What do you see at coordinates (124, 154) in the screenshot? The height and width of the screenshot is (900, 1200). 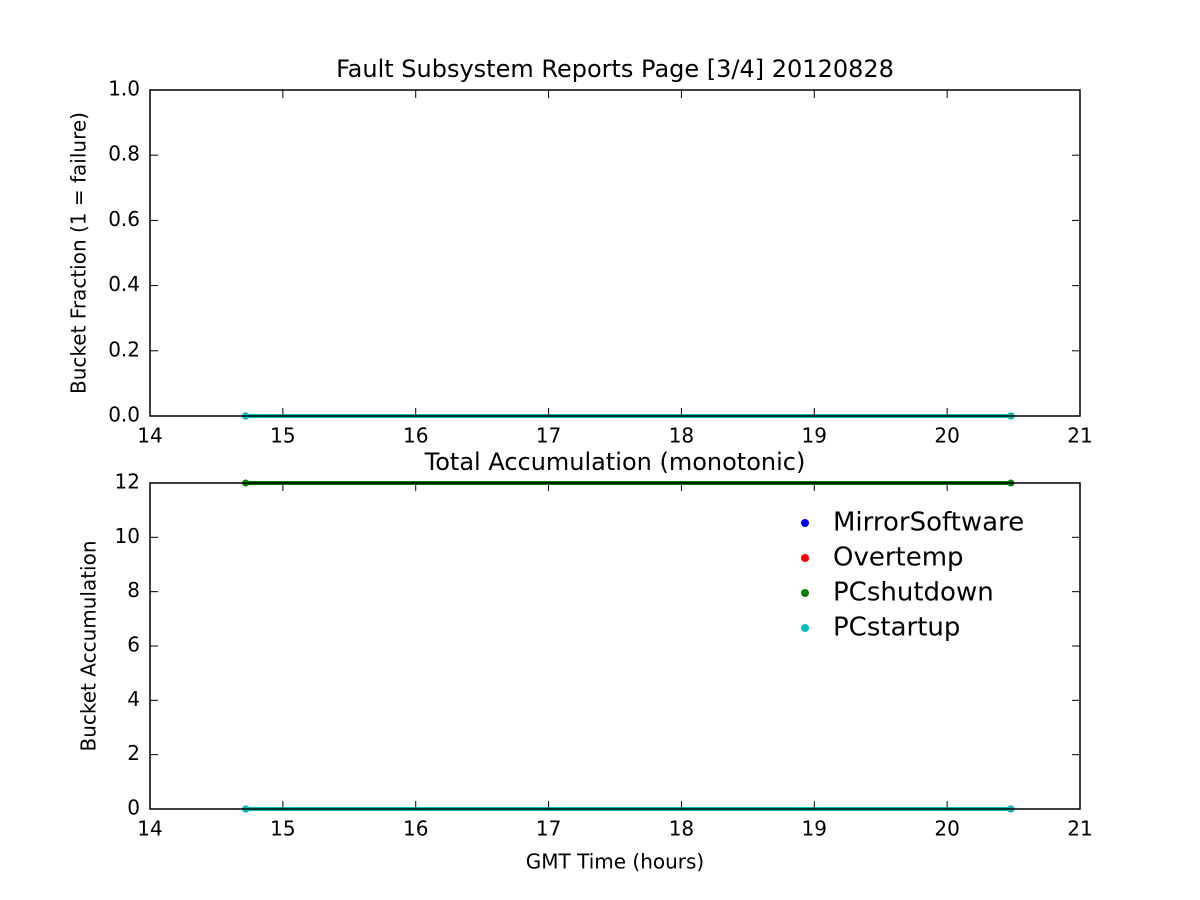 I see `y-tick-label: 0.8` at bounding box center [124, 154].